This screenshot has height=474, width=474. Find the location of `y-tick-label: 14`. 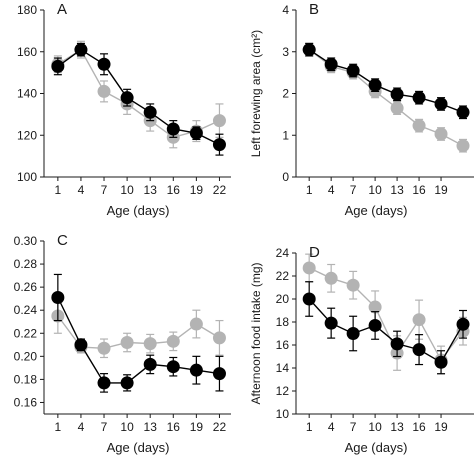

y-tick-label: 14 is located at coordinates (283, 368).